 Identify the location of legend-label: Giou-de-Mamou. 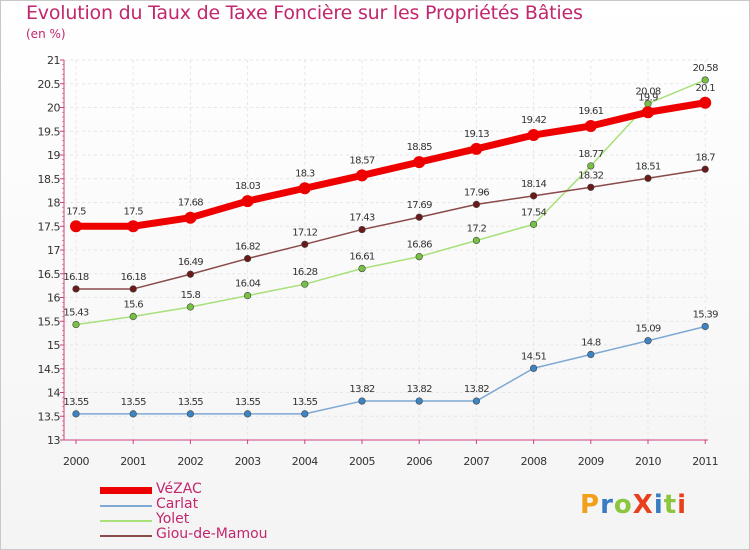
(212, 534).